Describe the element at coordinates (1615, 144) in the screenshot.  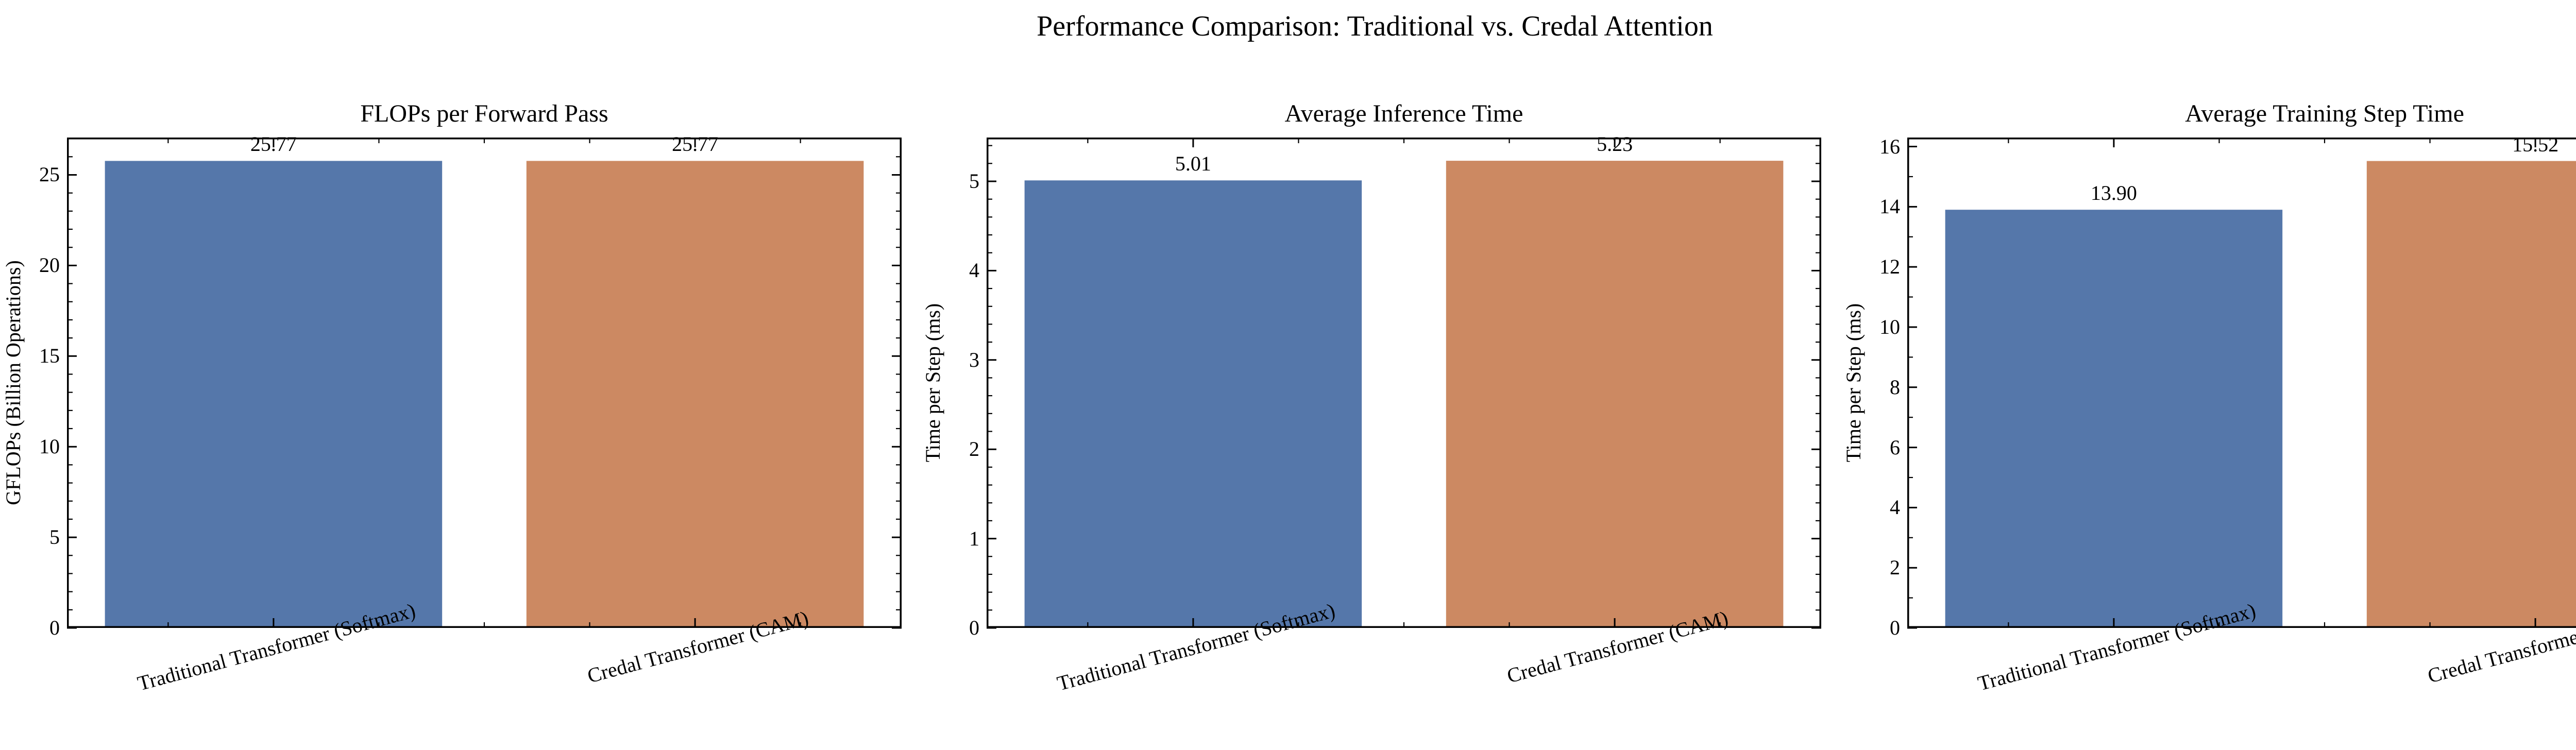
I see `bar-value-label: 5.23` at that location.